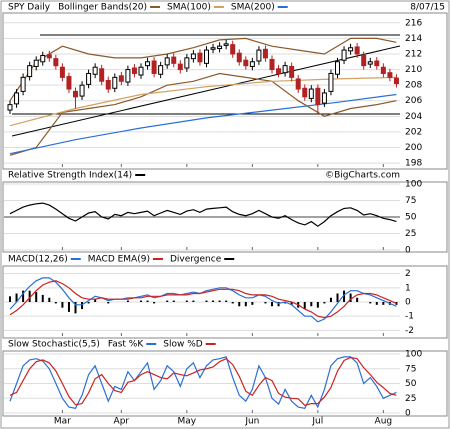  Describe the element at coordinates (251, 422) in the screenshot. I see `x-tick-label: Jun` at that location.